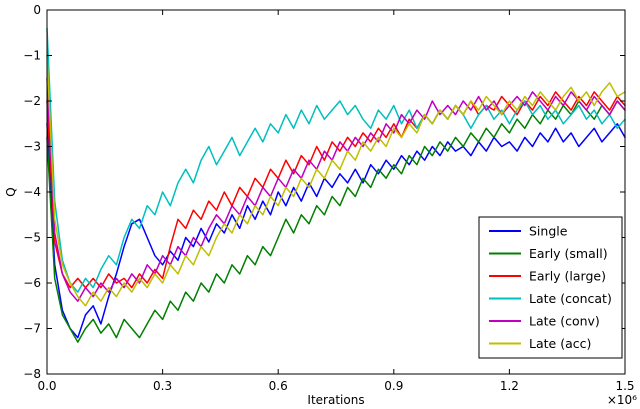  Describe the element at coordinates (548, 231) in the screenshot. I see `legend-entry-label-0: Single` at that location.